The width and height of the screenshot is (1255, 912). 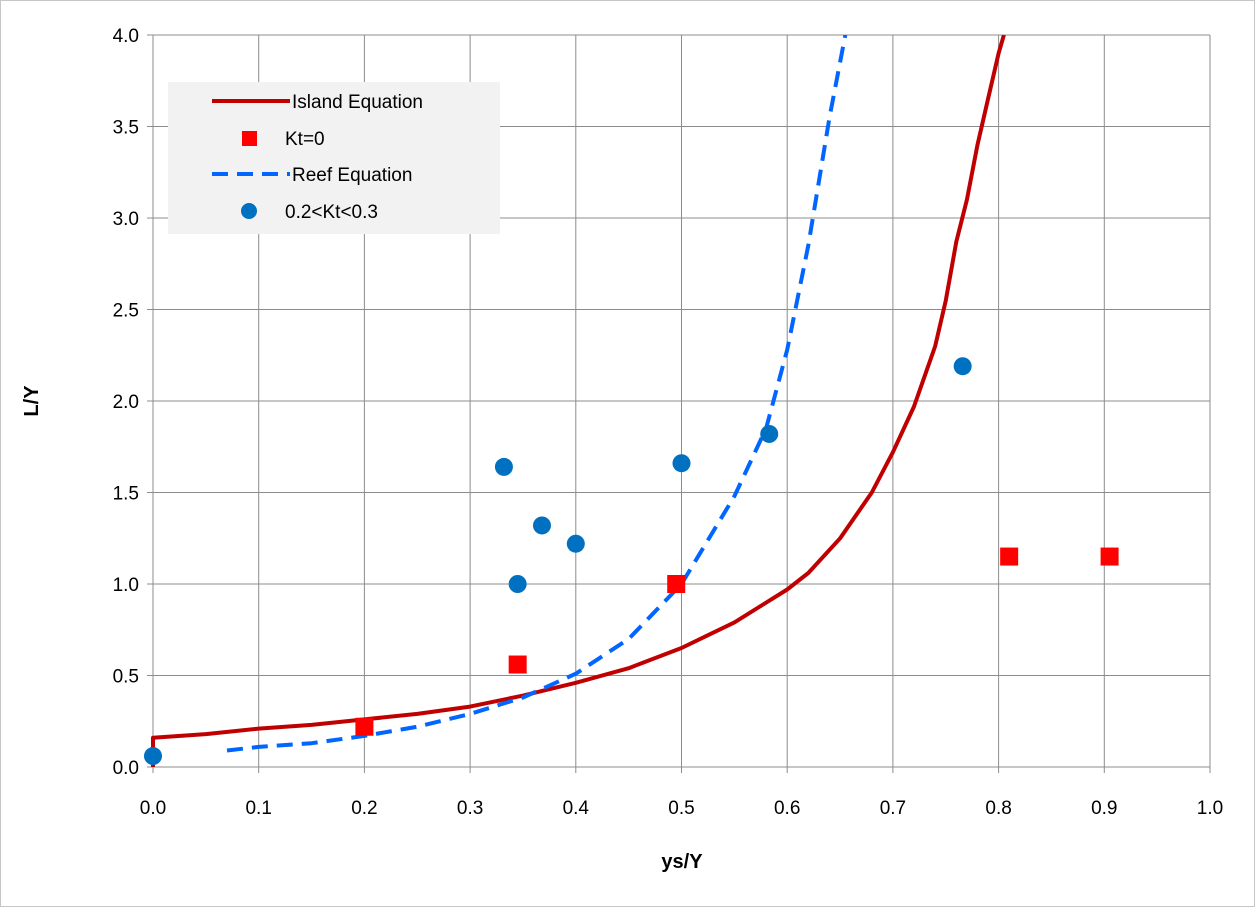 What do you see at coordinates (470, 808) in the screenshot?
I see `x-tick-label: 0.3` at bounding box center [470, 808].